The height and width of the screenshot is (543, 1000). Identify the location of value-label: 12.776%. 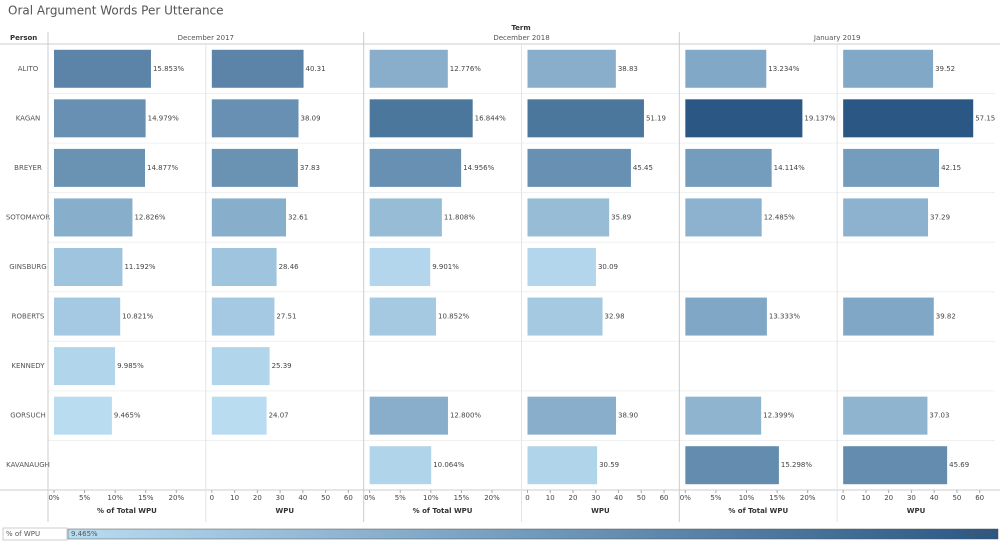
(465, 69).